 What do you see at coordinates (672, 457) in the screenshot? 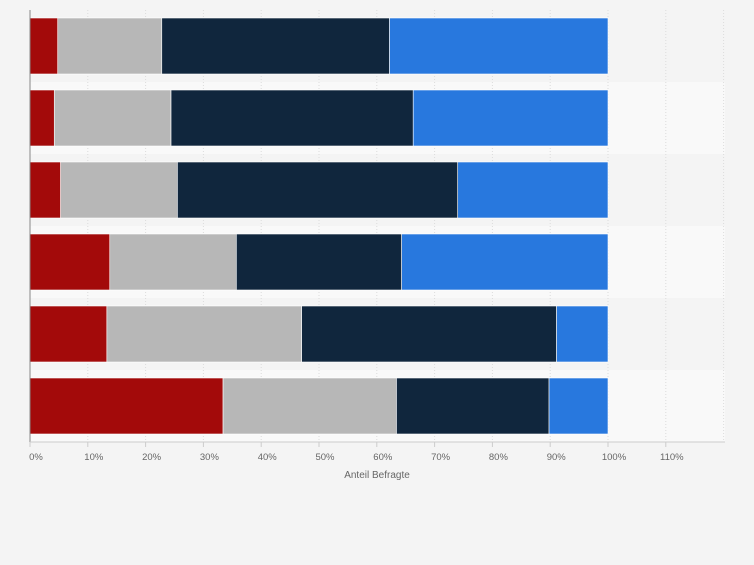
I see `x-tick-label: 110%` at bounding box center [672, 457].